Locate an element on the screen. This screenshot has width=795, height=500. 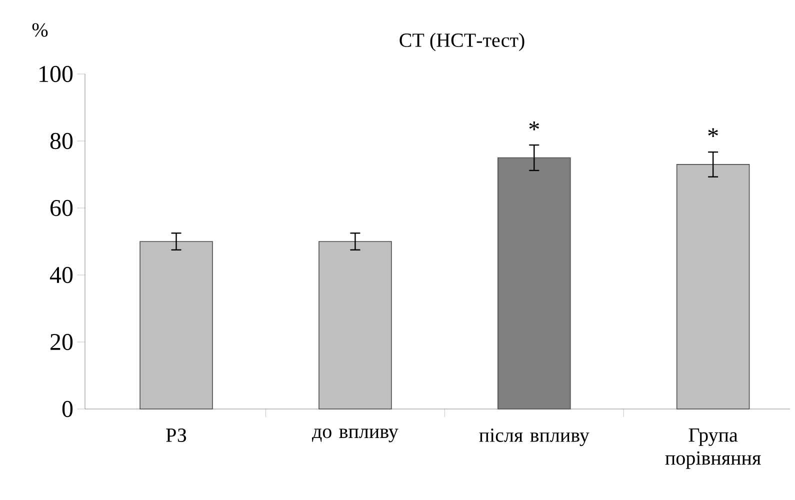
y-axis-title: % is located at coordinates (40, 30).